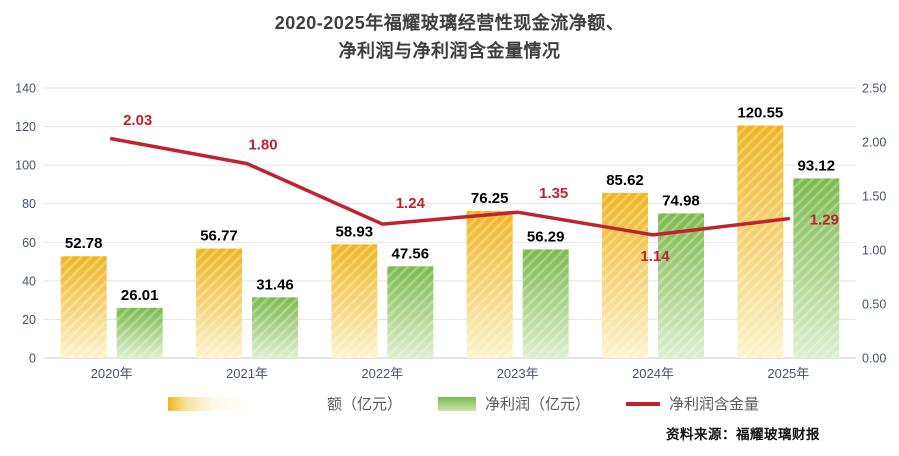 This screenshot has width=899, height=456. What do you see at coordinates (760, 113) in the screenshot?
I see `bar-label-cashflow: 120.55` at bounding box center [760, 113].